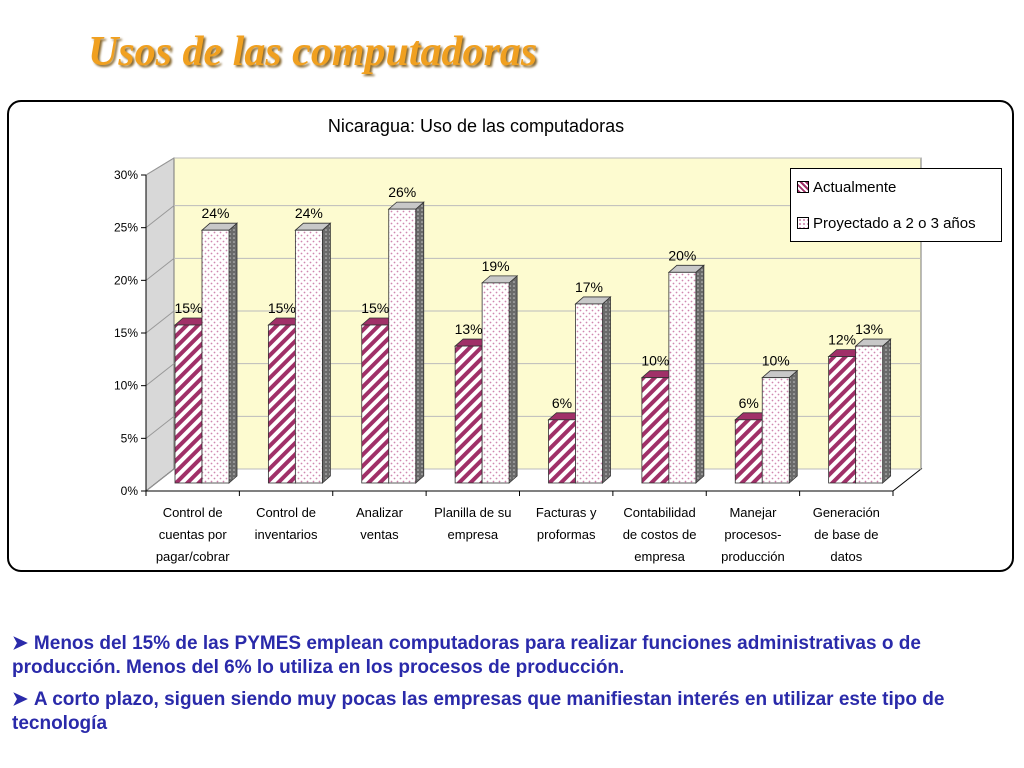 This screenshot has height=768, width=1024. Describe the element at coordinates (496, 266) in the screenshot. I see `data-label: 19%` at that location.